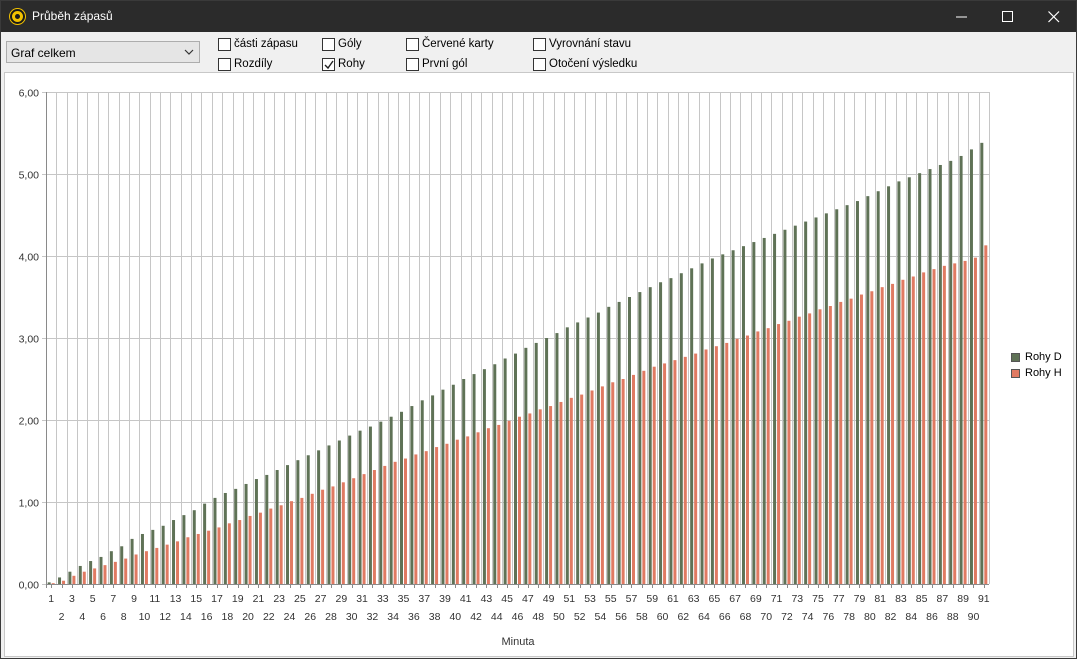  I want to click on y-tick-label: 4,00, so click(29, 258).